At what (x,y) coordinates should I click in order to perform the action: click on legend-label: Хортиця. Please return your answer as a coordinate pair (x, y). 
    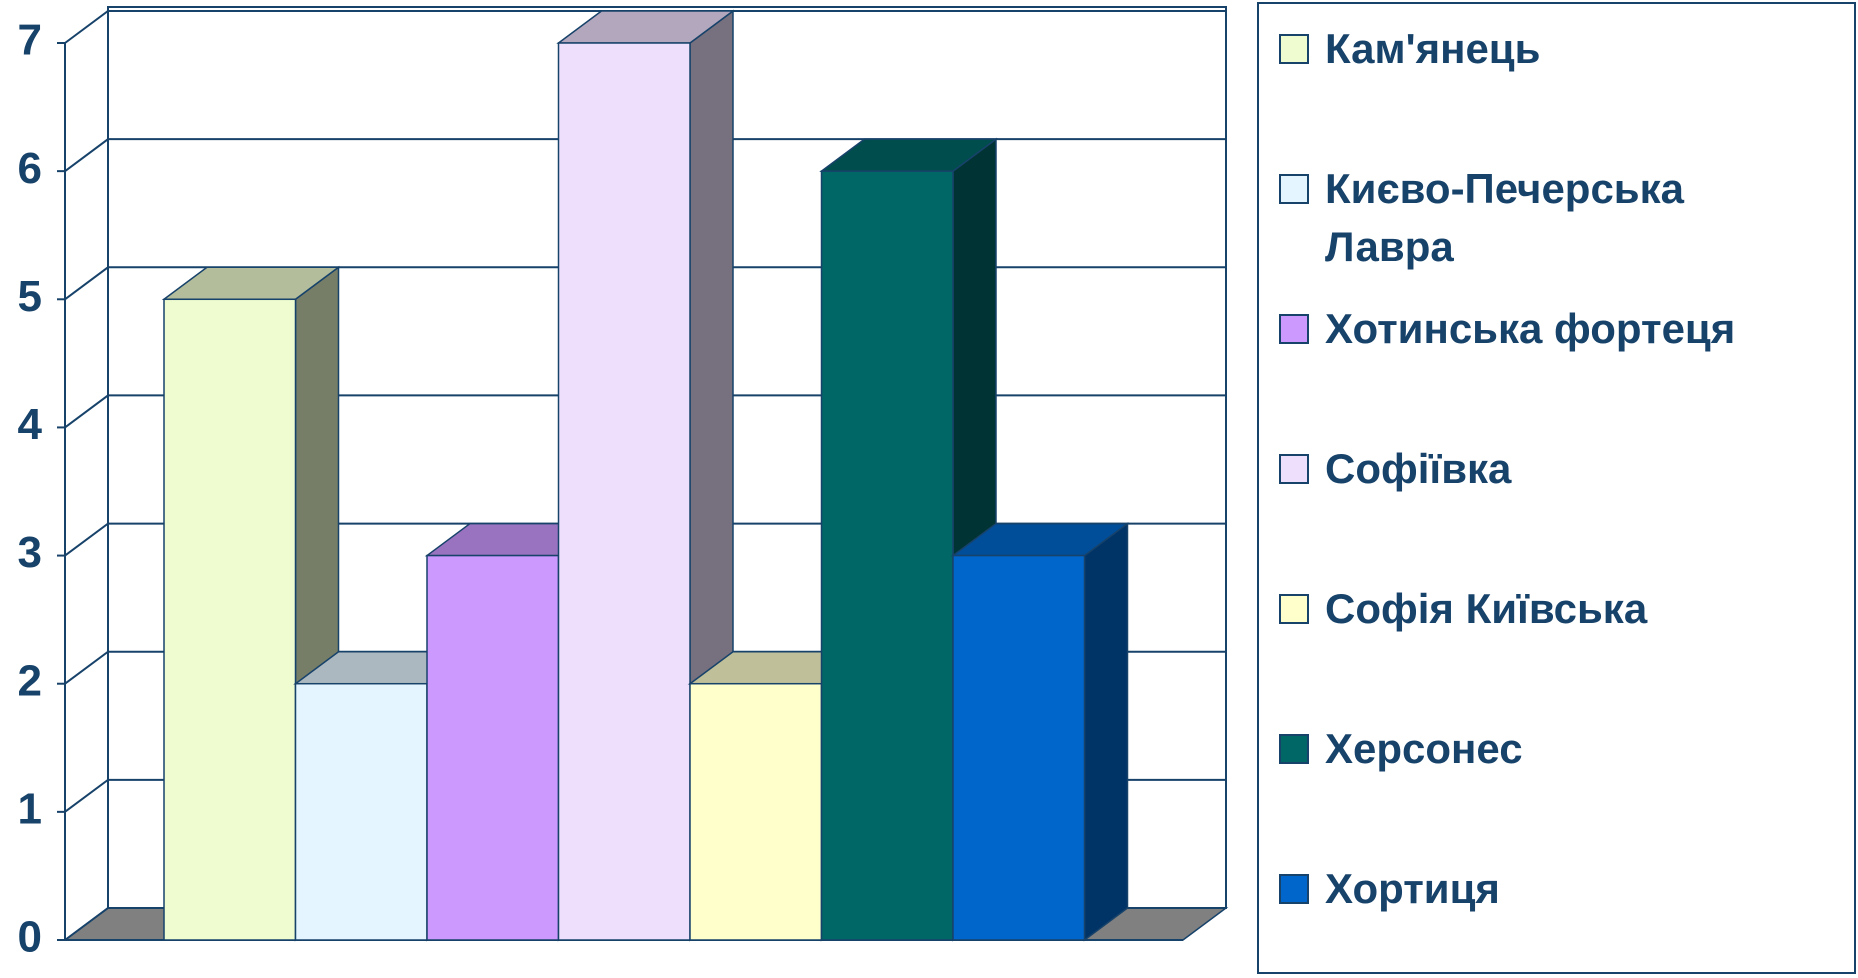
    Looking at the image, I should click on (1412, 888).